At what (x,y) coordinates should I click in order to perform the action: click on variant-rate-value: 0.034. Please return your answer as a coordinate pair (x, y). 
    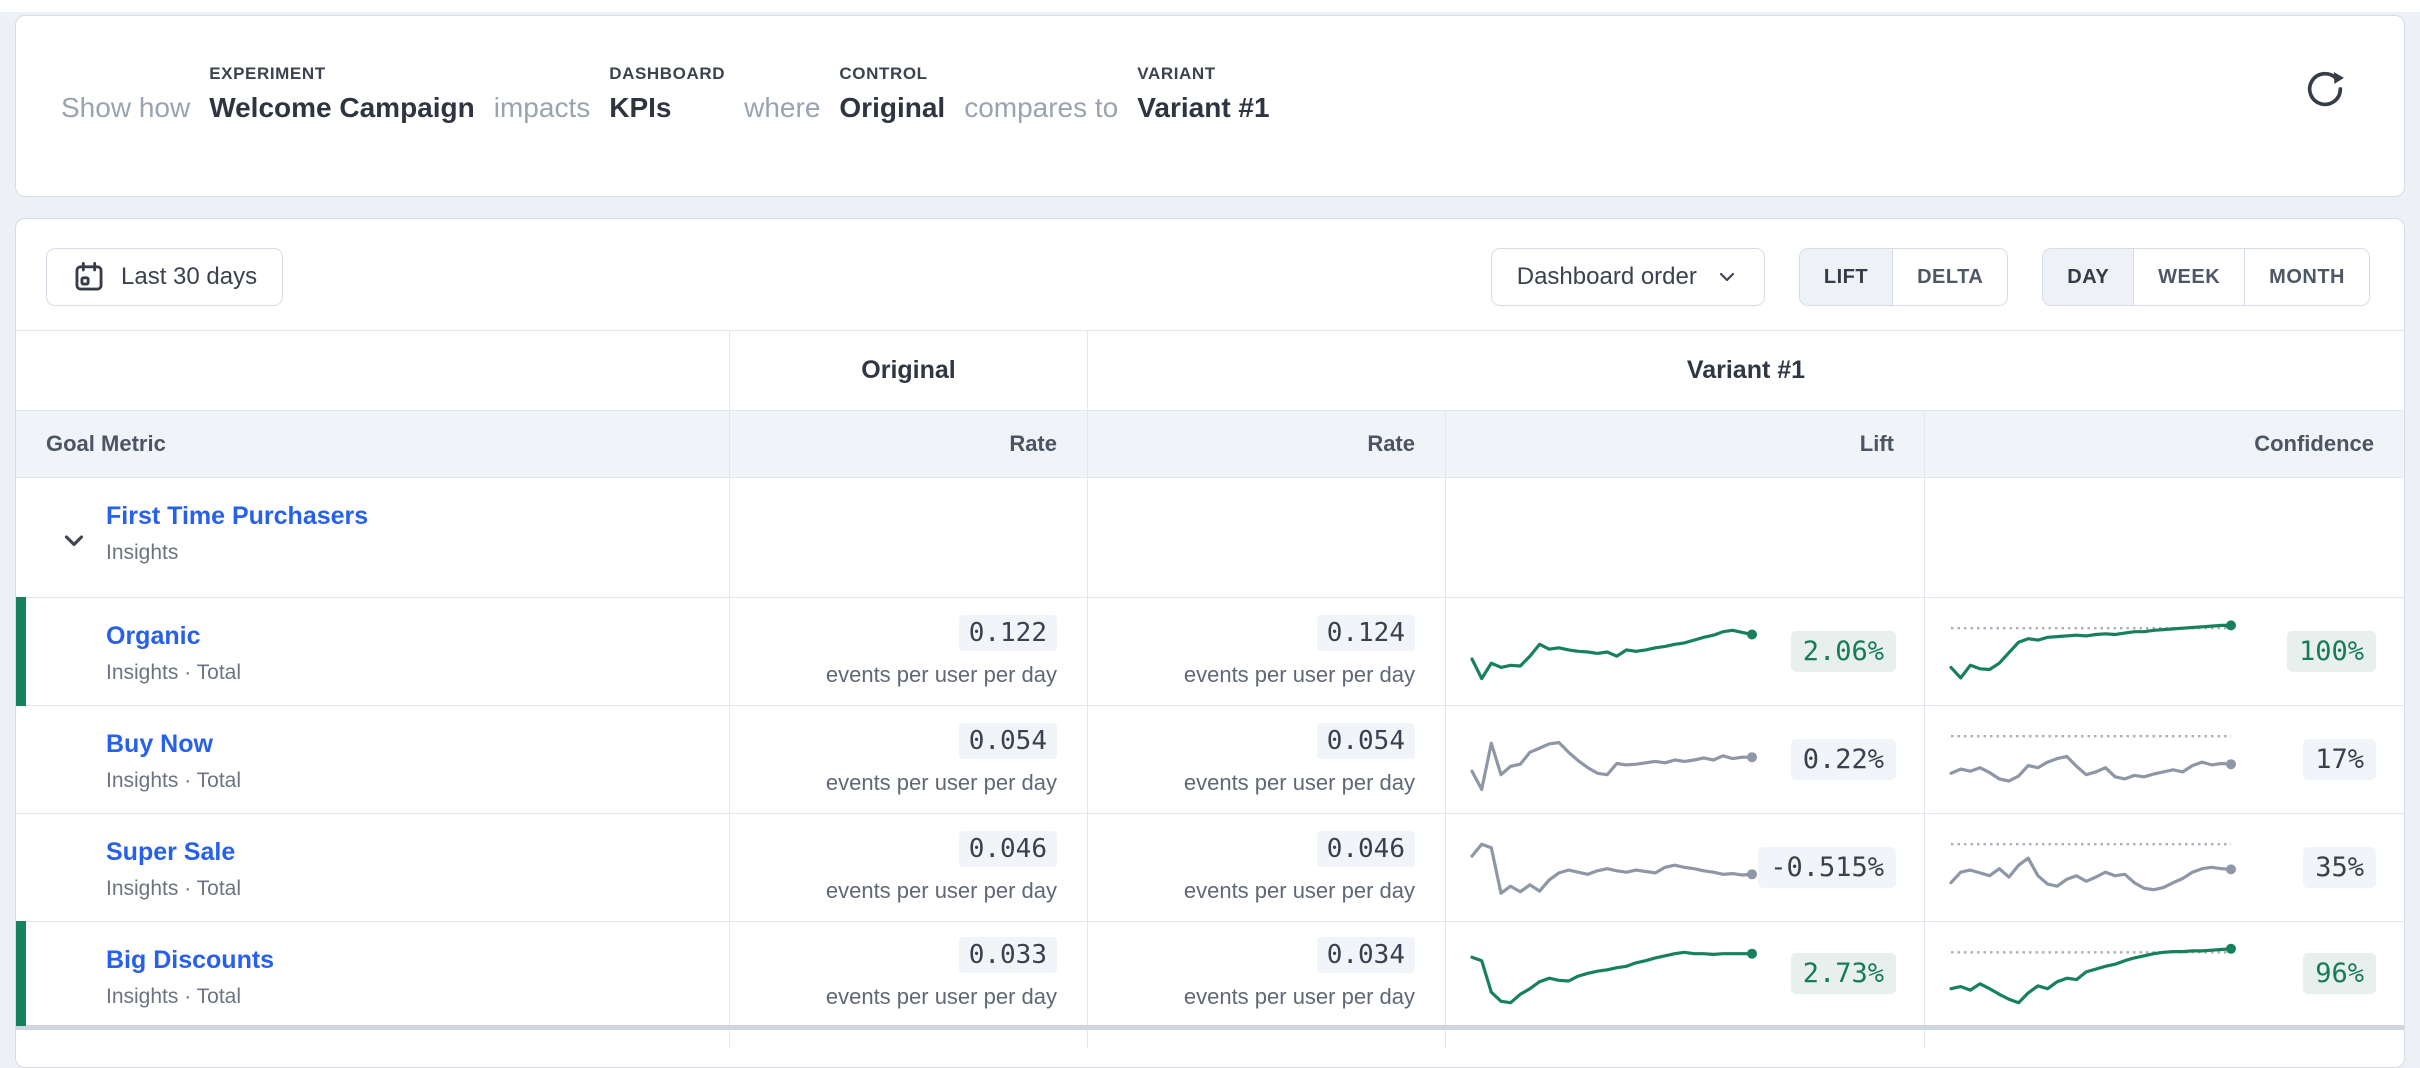
    Looking at the image, I should click on (1365, 955).